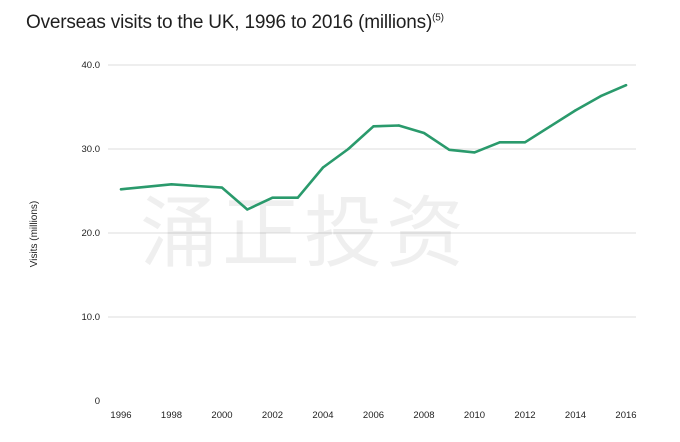 Image resolution: width=680 pixels, height=442 pixels. I want to click on y-tick-label: 30.0, so click(91, 149).